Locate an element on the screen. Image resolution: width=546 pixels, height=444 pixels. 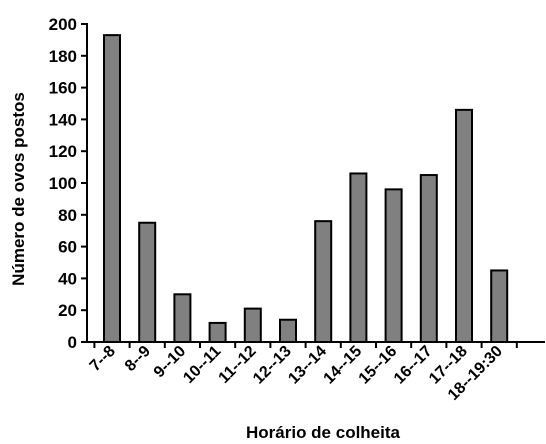
y-tick-label: 40 is located at coordinates (67, 278).